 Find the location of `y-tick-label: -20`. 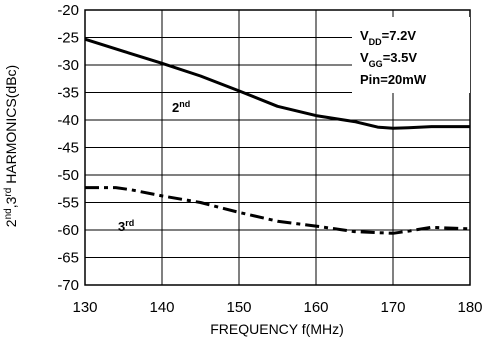

y-tick-label: -20 is located at coordinates (68, 10).